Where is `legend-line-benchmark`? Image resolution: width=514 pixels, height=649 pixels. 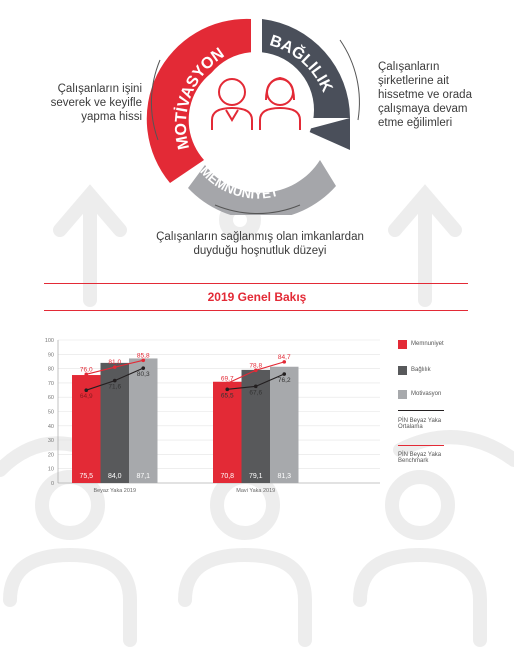
legend-line-benchmark is located at coordinates (421, 445).